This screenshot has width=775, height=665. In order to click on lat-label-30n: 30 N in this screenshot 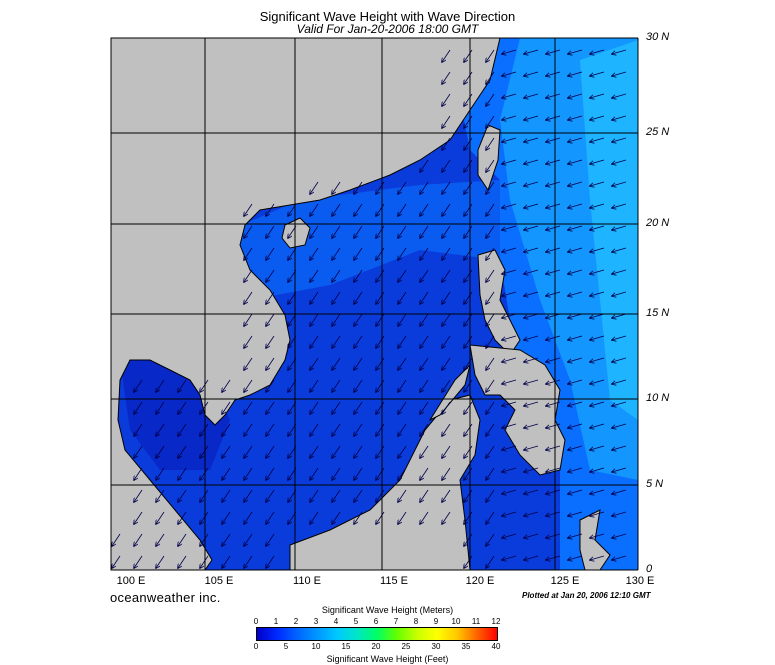, I will do `click(658, 37)`.